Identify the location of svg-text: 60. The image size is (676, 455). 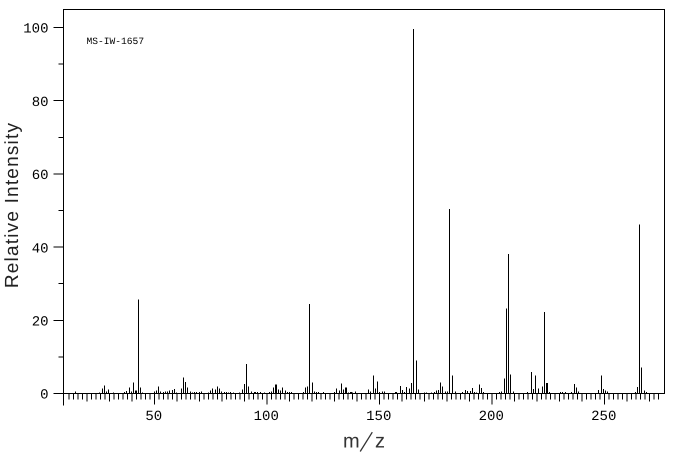
(40, 176).